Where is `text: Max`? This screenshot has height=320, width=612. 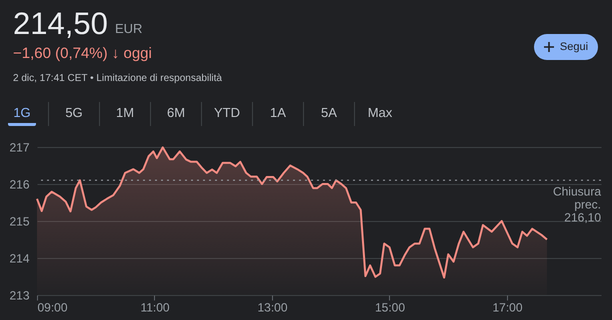 text: Max is located at coordinates (379, 114).